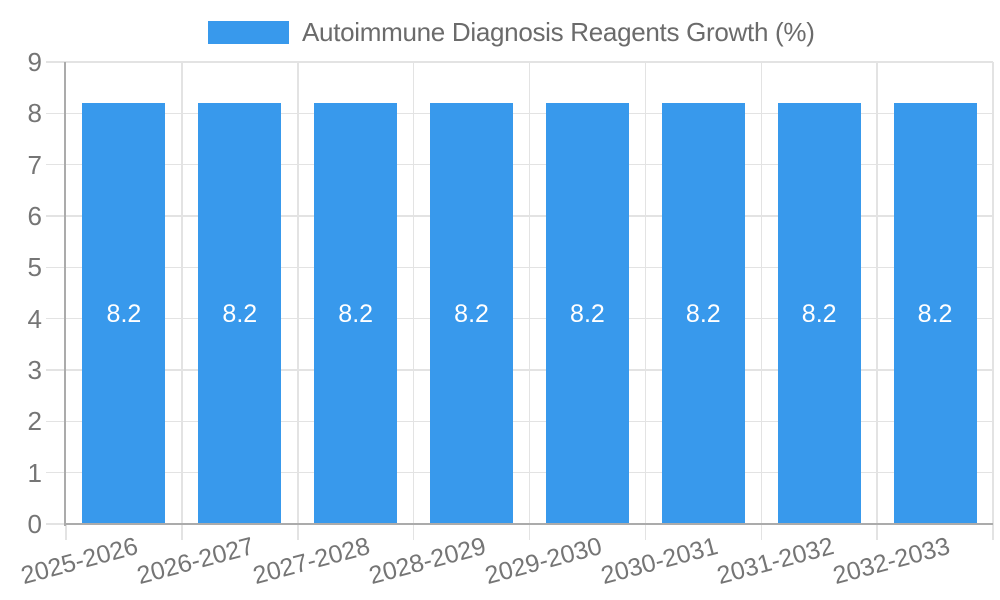  Describe the element at coordinates (34, 267) in the screenshot. I see `y-tick-label: 5` at that location.